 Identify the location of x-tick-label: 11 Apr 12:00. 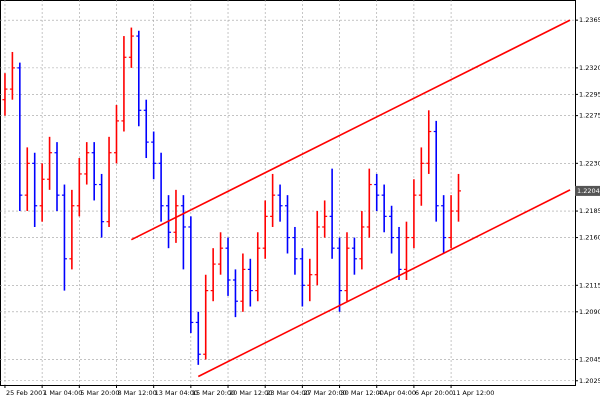
(473, 393).